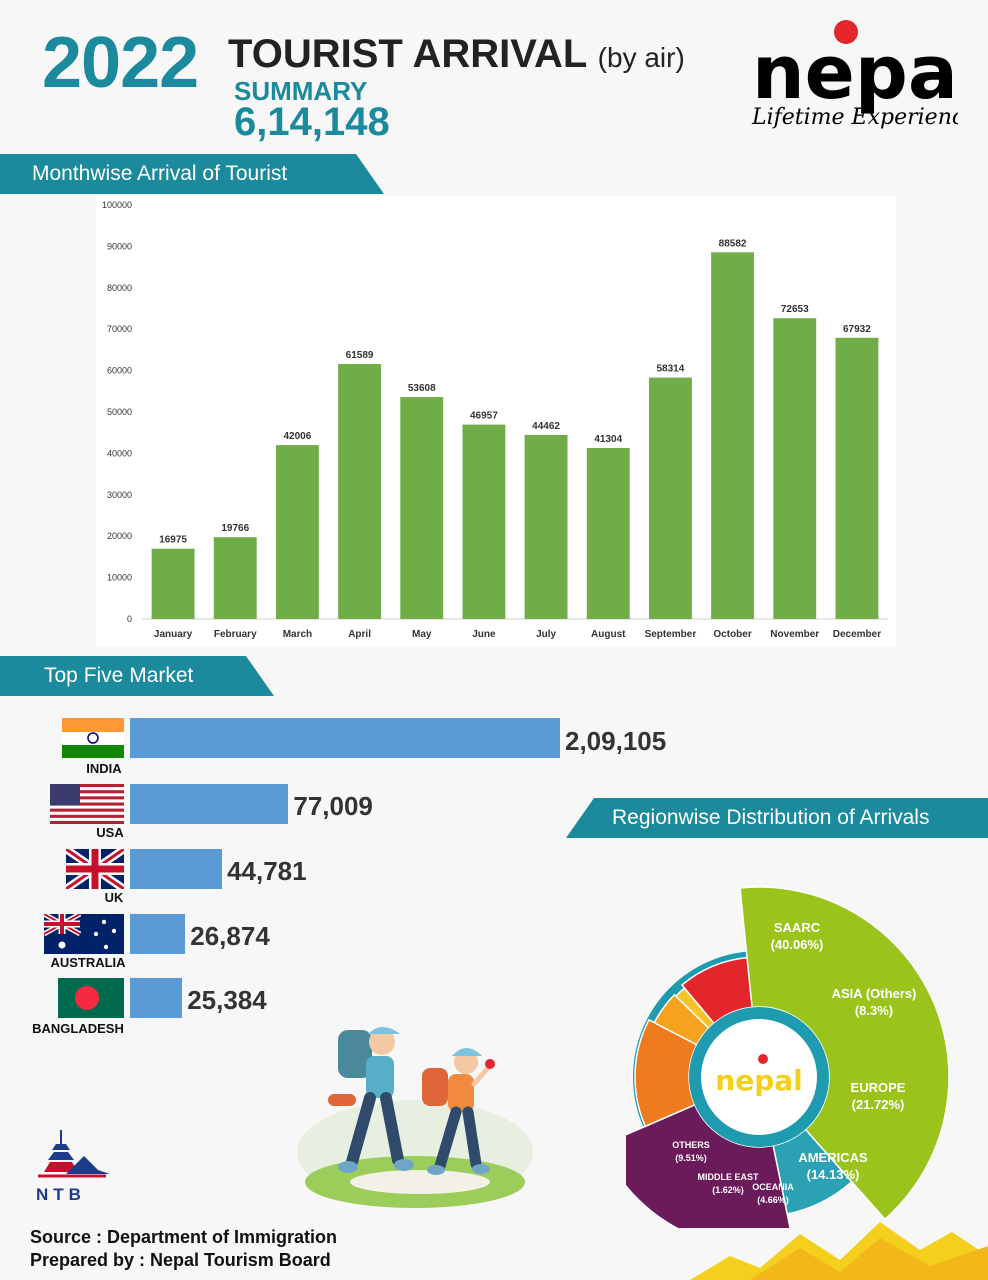 This screenshot has height=1280, width=988. I want to click on y-tick-label: 60000, so click(119, 371).